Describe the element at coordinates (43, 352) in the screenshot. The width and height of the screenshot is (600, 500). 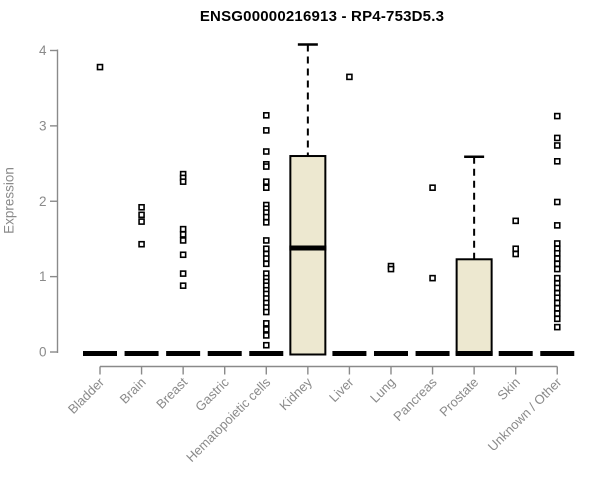
I see `y-axis-tick-label: 0` at that location.